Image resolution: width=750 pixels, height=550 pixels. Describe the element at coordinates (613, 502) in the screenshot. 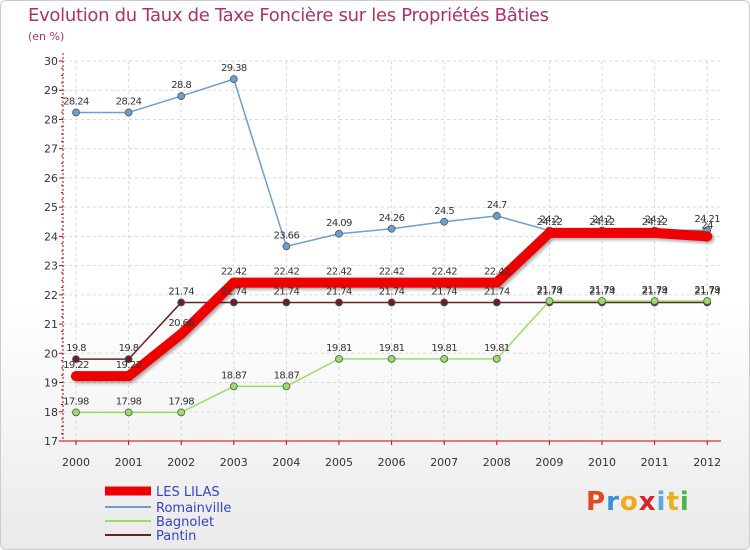

I see `logo-letter: r` at that location.